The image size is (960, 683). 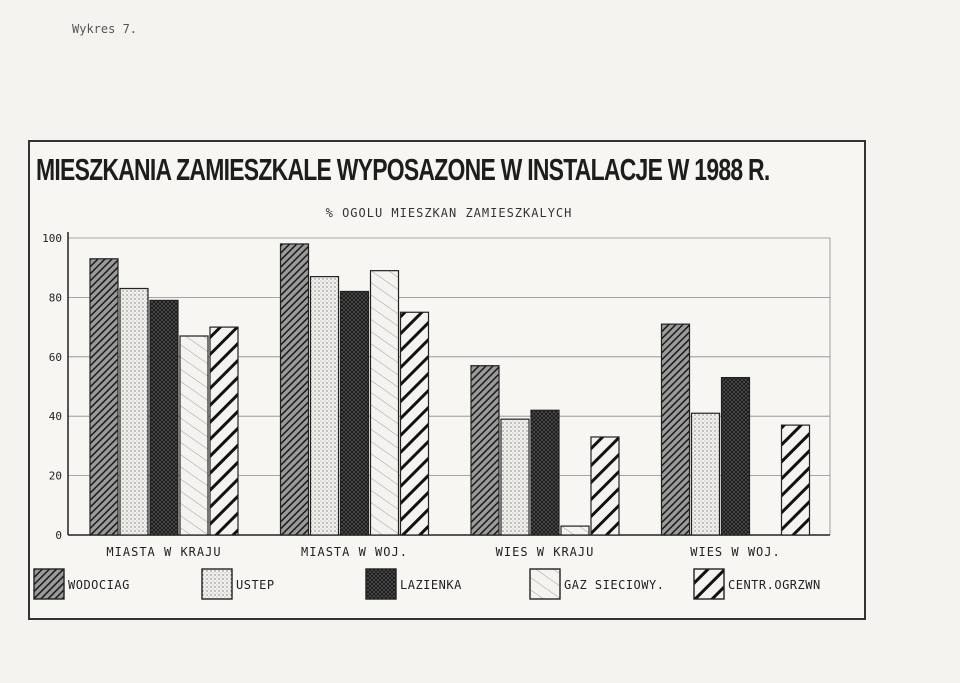 What do you see at coordinates (55, 476) in the screenshot?
I see `y-tick-label: 20` at bounding box center [55, 476].